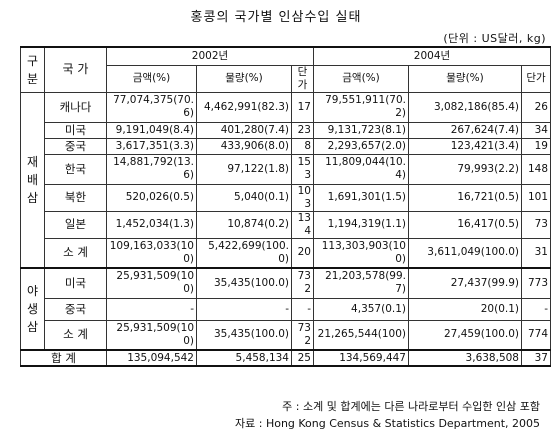 The height and width of the screenshot is (437, 552). What do you see at coordinates (302, 130) in the screenshot?
I see `price-cell: 23` at bounding box center [302, 130].